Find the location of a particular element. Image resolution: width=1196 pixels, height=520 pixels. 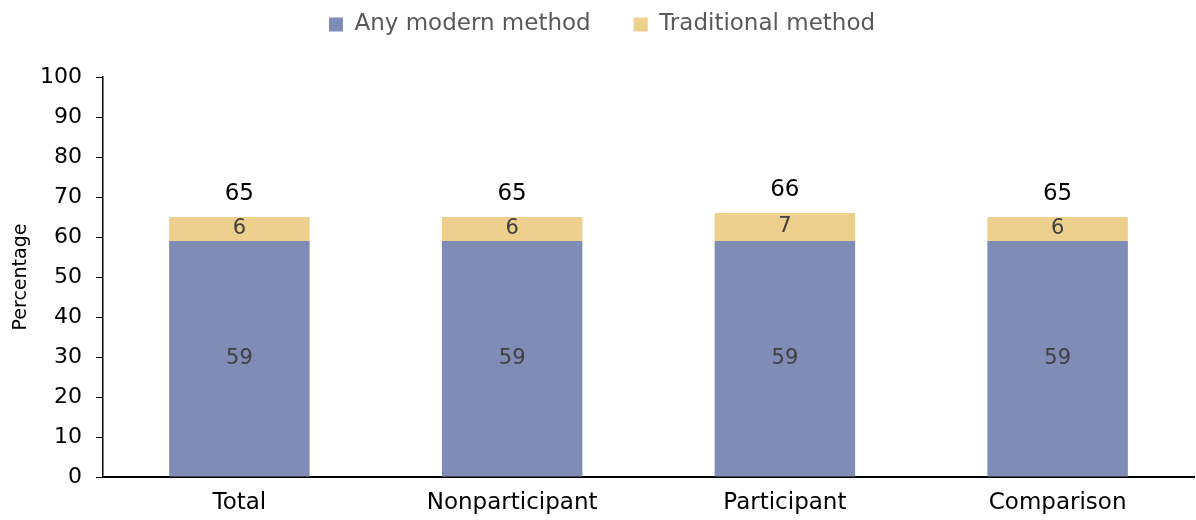

y-tick-label: 100 is located at coordinates (61, 75).